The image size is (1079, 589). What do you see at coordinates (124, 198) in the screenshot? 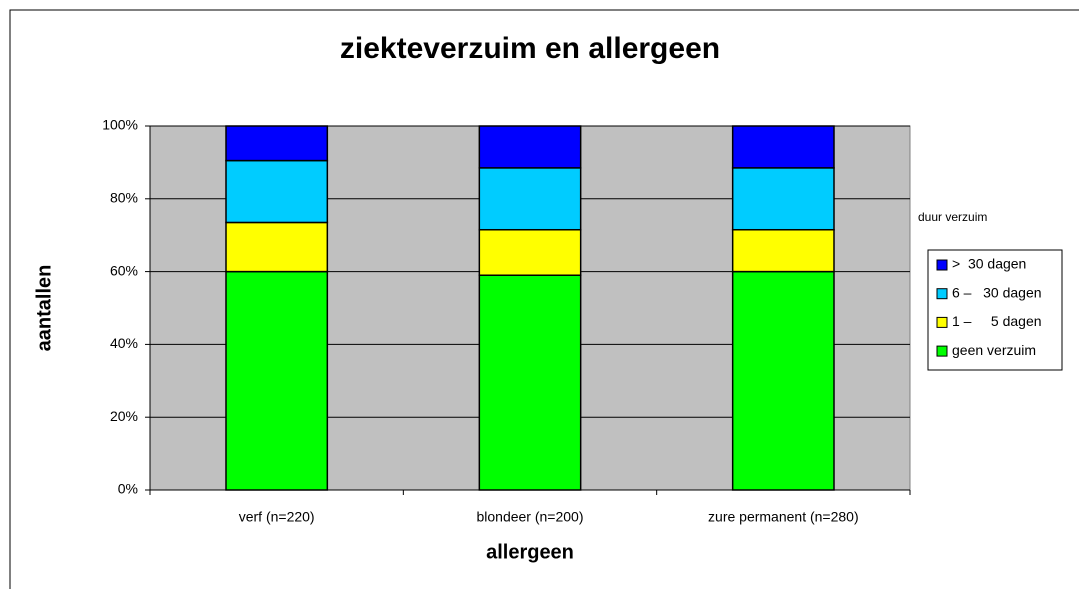
I see `y-tick-label: 80%` at bounding box center [124, 198].